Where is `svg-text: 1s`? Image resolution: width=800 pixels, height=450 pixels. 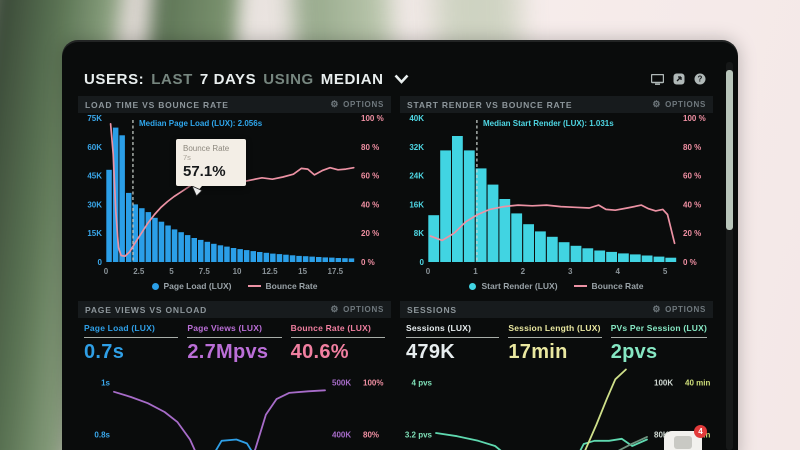
svg-text: 1s is located at coordinates (105, 383).